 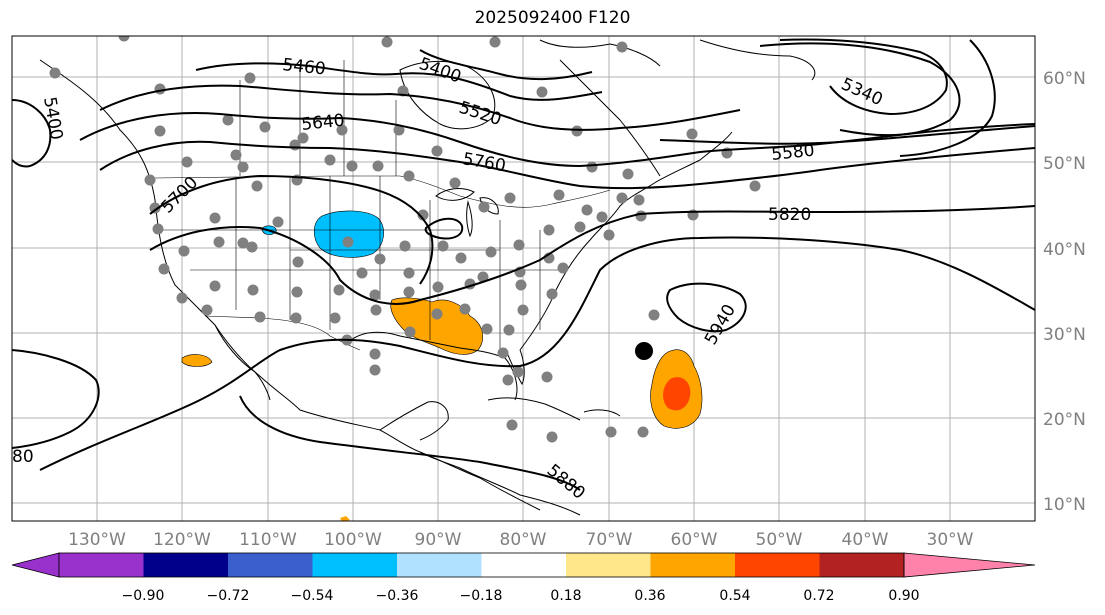 I want to click on contour-label-5580: 5580, so click(x=792, y=153).